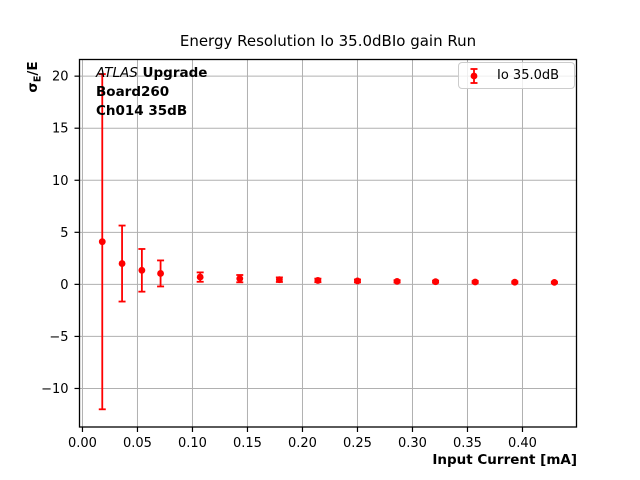 The height and width of the screenshot is (480, 640). Describe the element at coordinates (142, 111) in the screenshot. I see `annotation-line-3: Ch014 35dB` at that location.